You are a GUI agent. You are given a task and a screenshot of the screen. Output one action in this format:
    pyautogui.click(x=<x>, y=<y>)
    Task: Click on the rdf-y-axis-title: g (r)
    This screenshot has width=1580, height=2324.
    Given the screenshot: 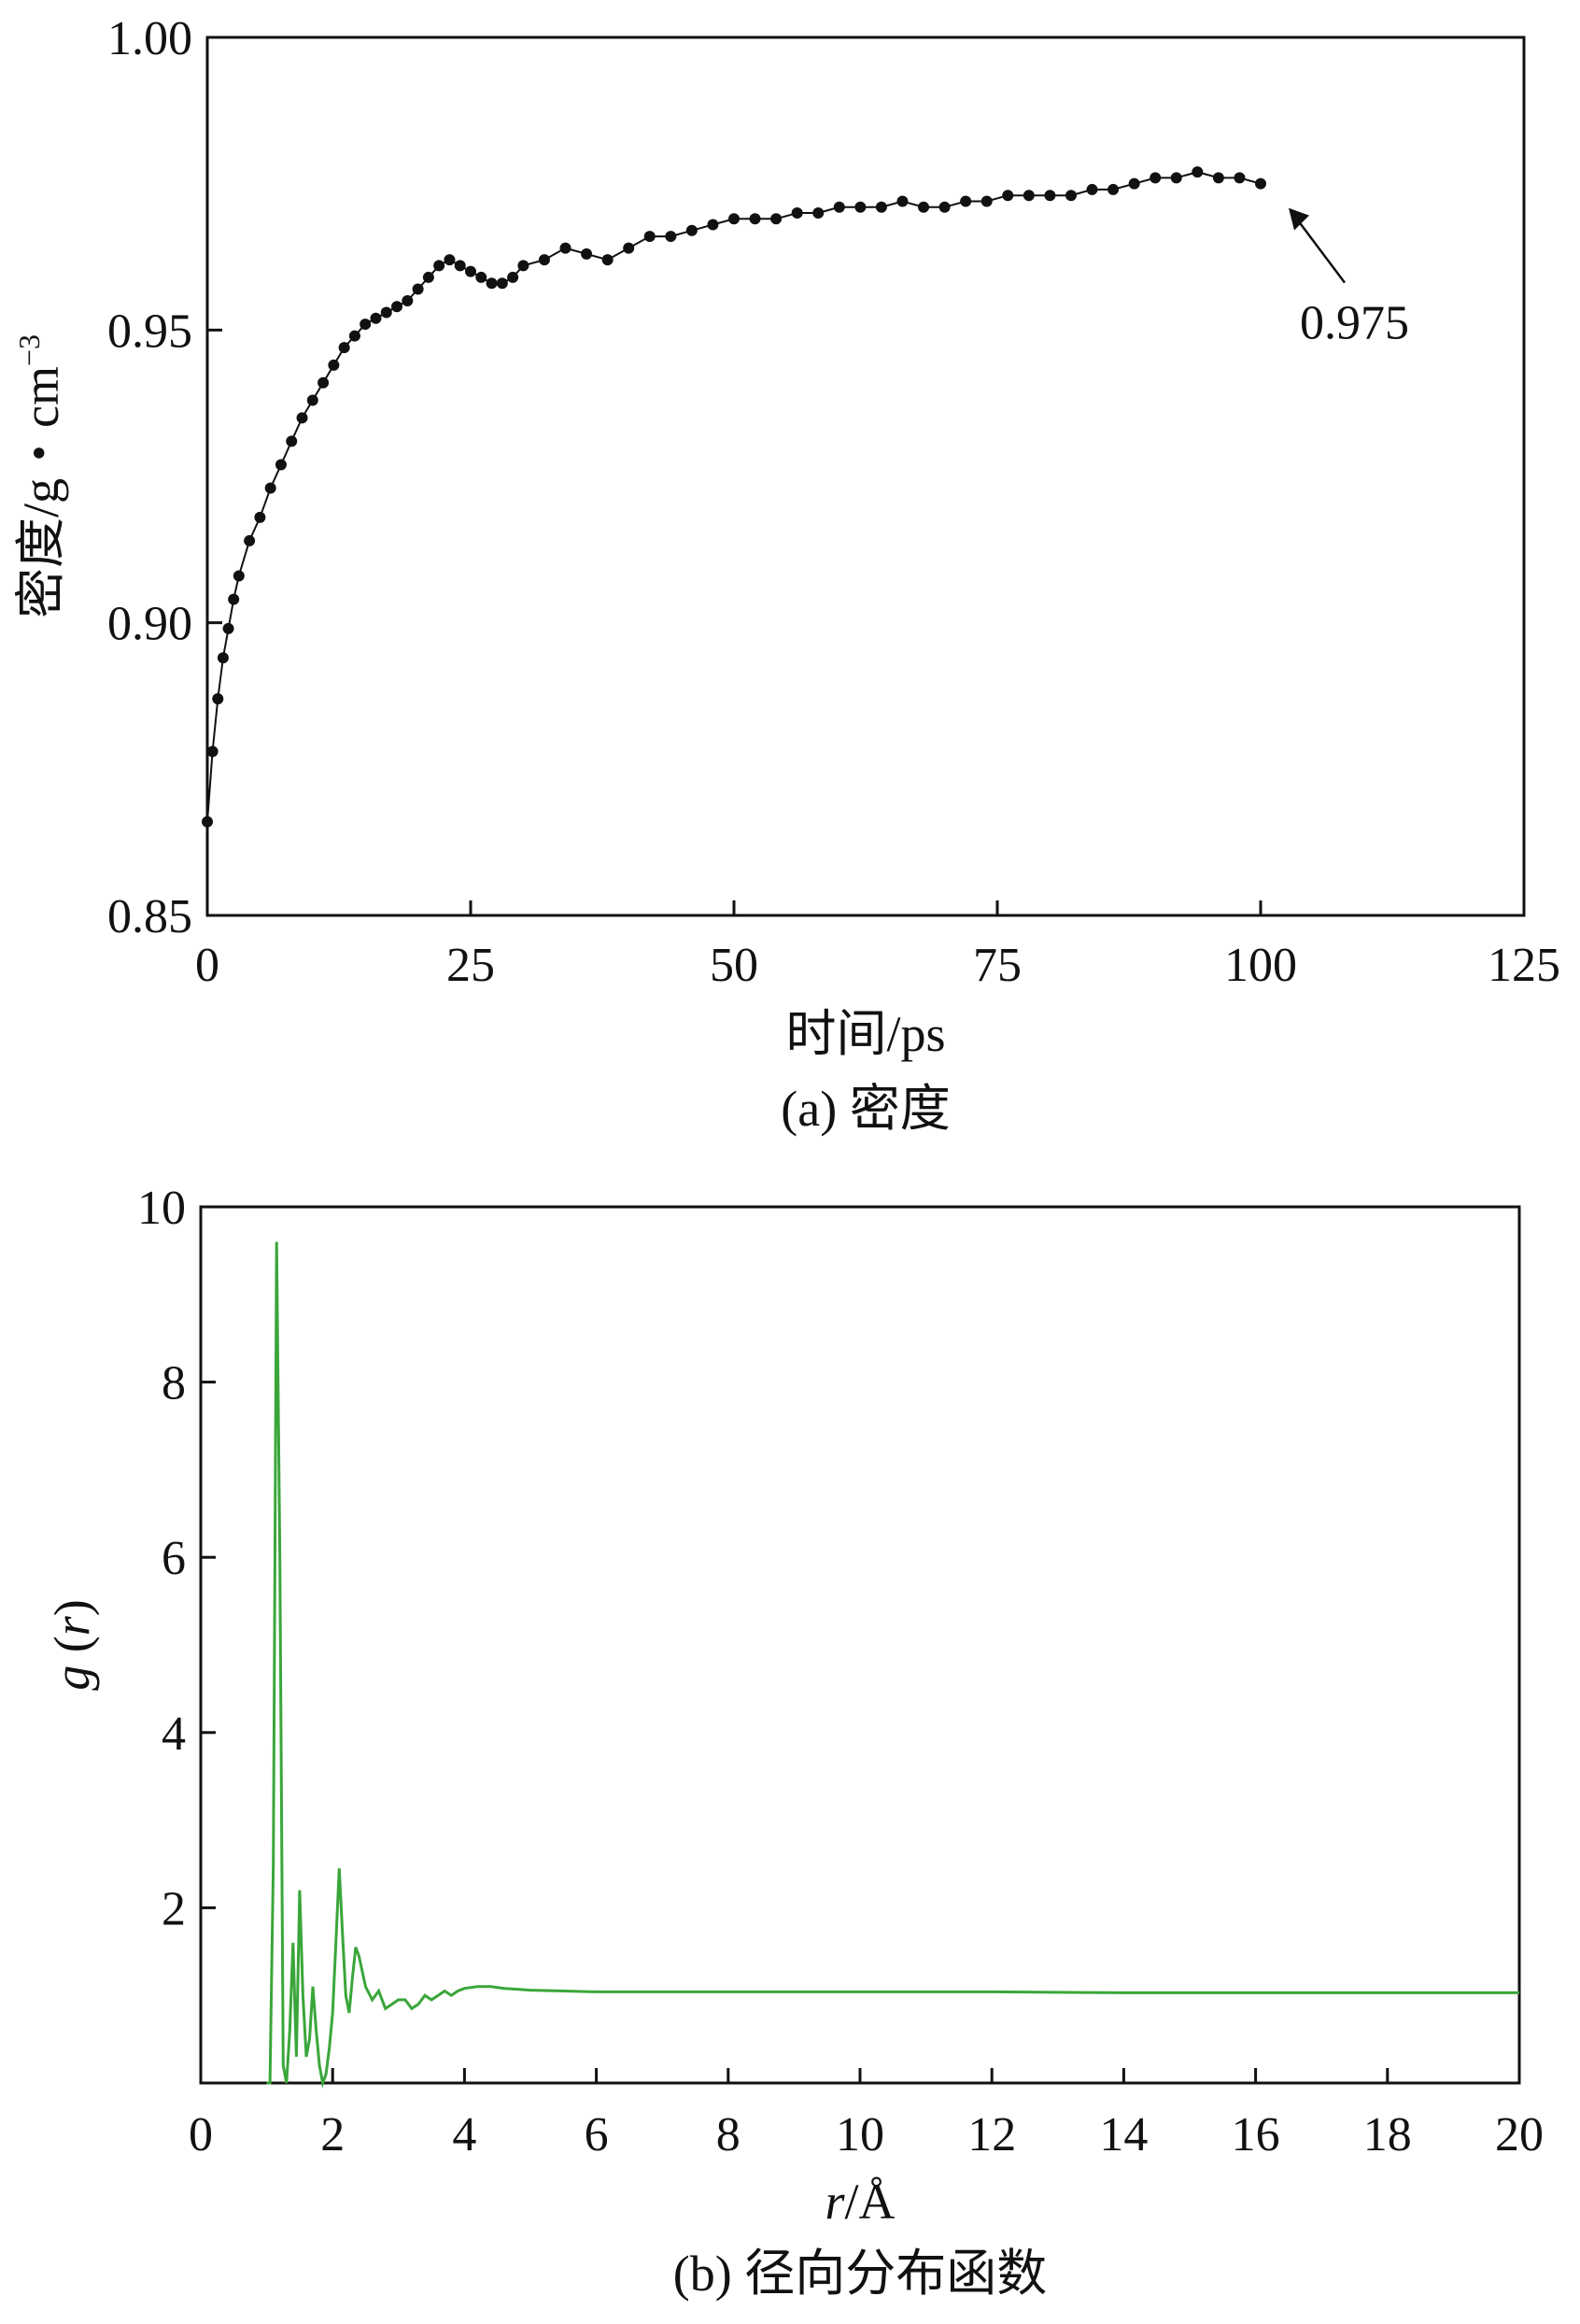 What is the action you would take?
    pyautogui.click(x=72, y=1644)
    